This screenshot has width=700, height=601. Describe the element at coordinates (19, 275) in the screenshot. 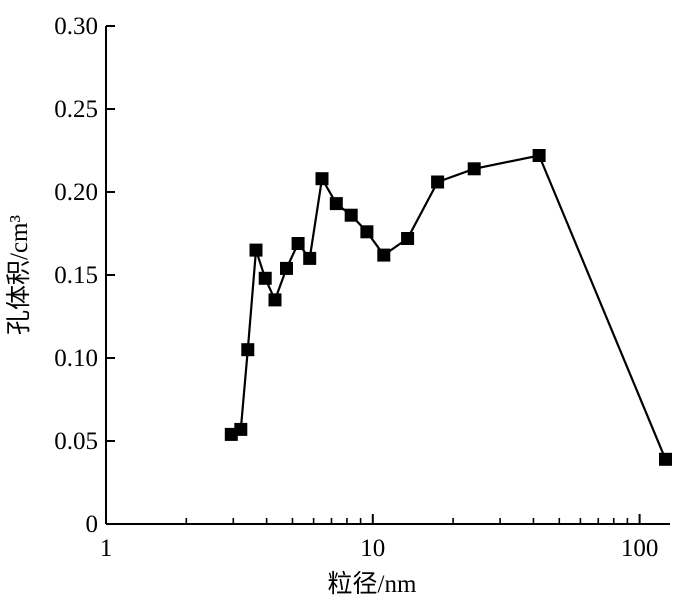

I see `y-axis-title: 孔体积/cm³` at that location.